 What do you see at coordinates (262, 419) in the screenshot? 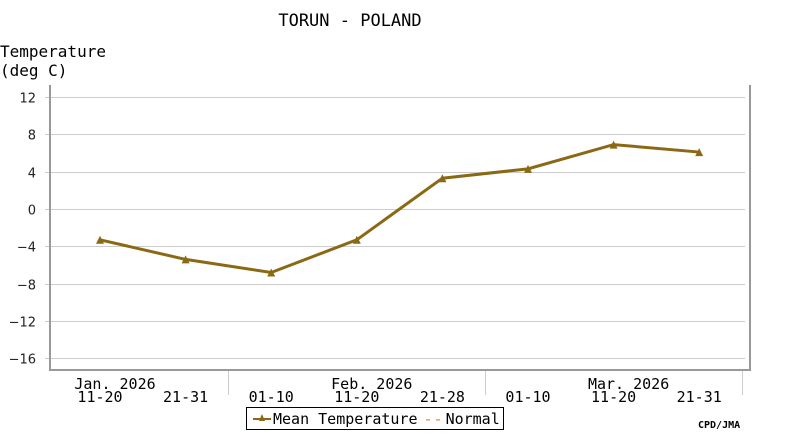
I see `mean-temperature-swatch-icon` at bounding box center [262, 419].